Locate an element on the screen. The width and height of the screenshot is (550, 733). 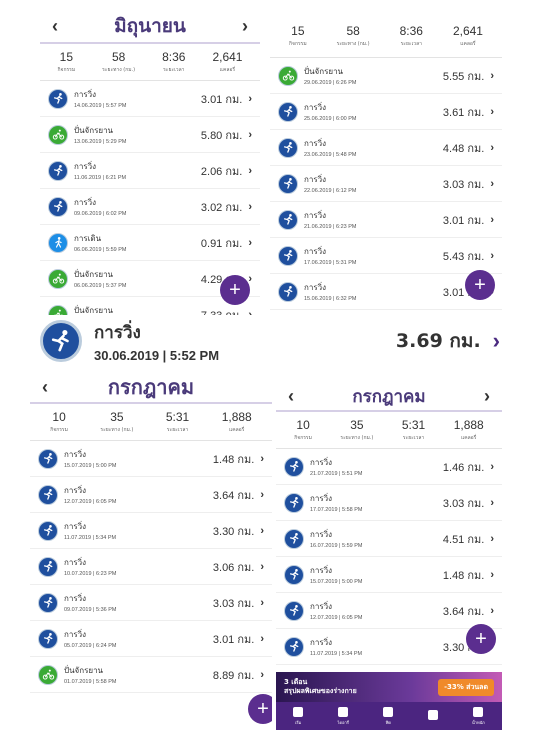
stat-item: 5:31 ระยะเวลา is located at coordinates (413, 430).